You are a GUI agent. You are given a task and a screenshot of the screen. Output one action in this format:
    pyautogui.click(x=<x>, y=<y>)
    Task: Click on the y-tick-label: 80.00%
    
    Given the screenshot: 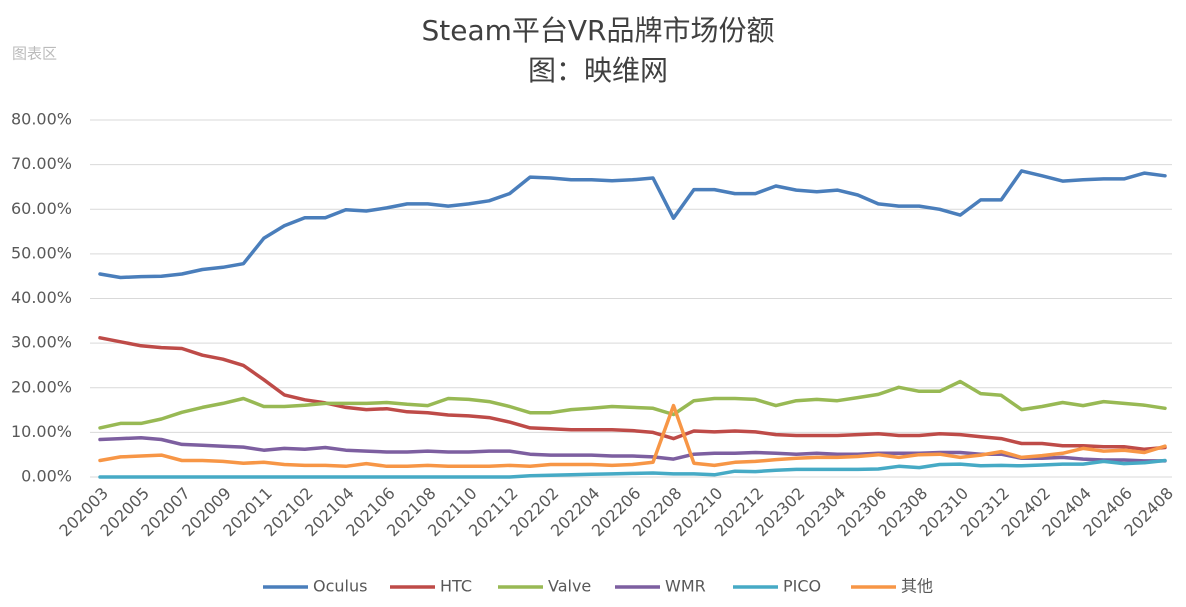 What is the action you would take?
    pyautogui.click(x=41, y=119)
    